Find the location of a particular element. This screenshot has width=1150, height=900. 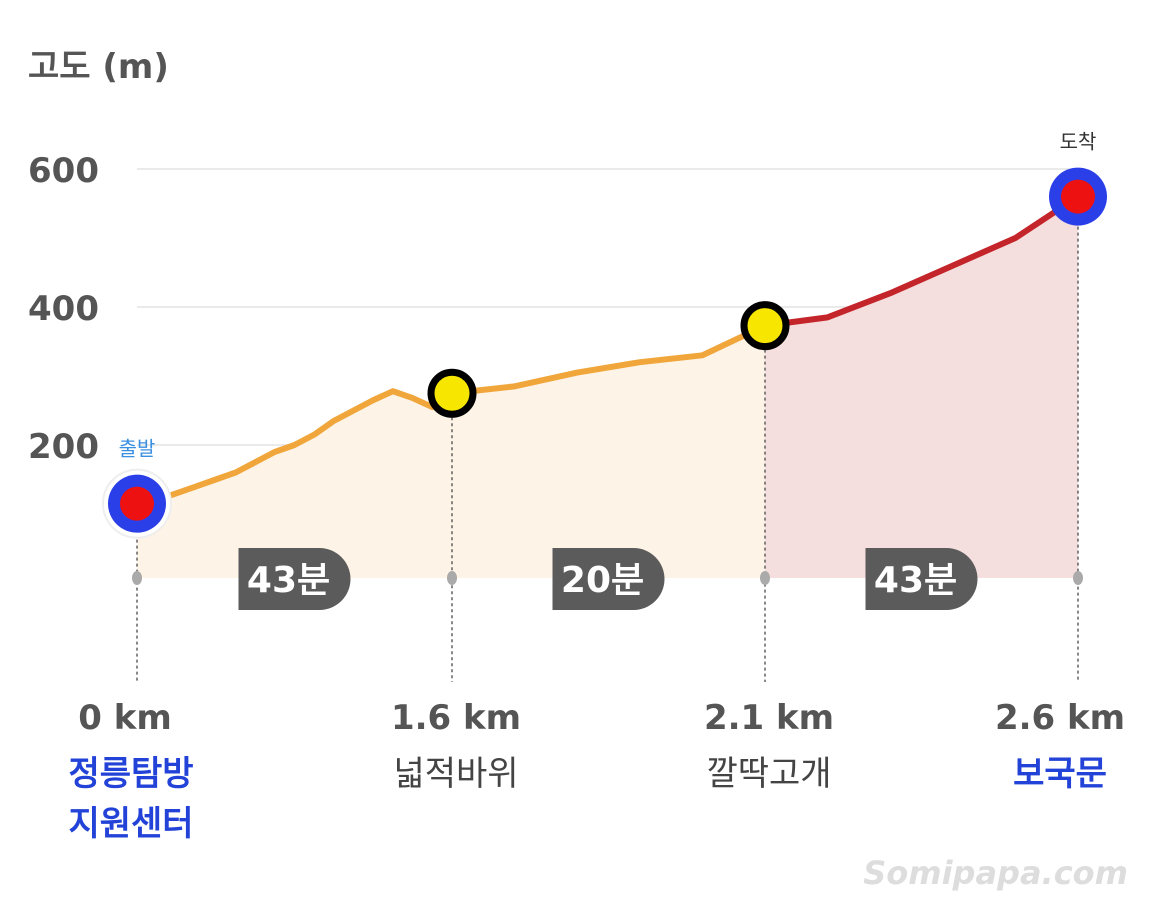

marker-tag: 도착 is located at coordinates (1078, 142).